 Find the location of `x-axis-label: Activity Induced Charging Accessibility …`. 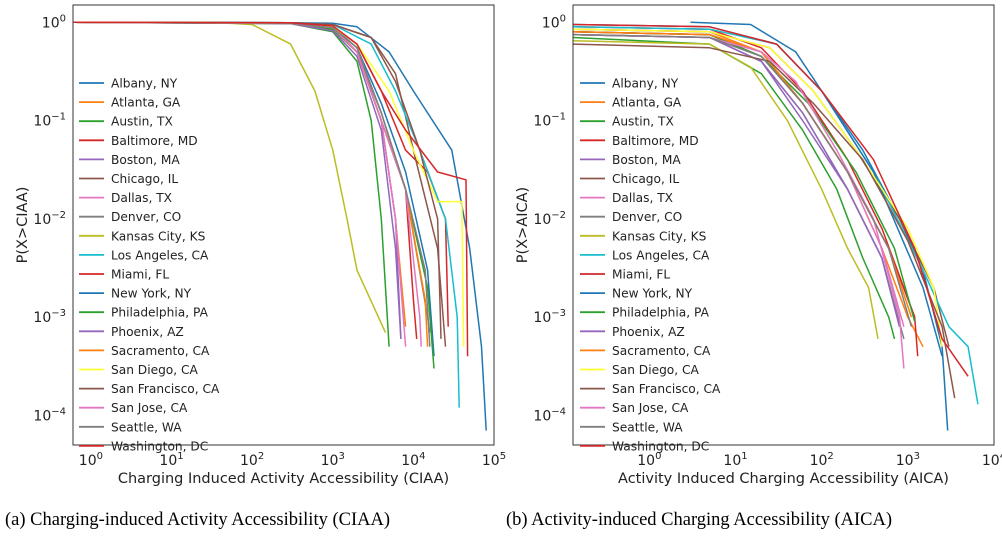

x-axis-label: Activity Induced Charging Accessibility … is located at coordinates (783, 479).